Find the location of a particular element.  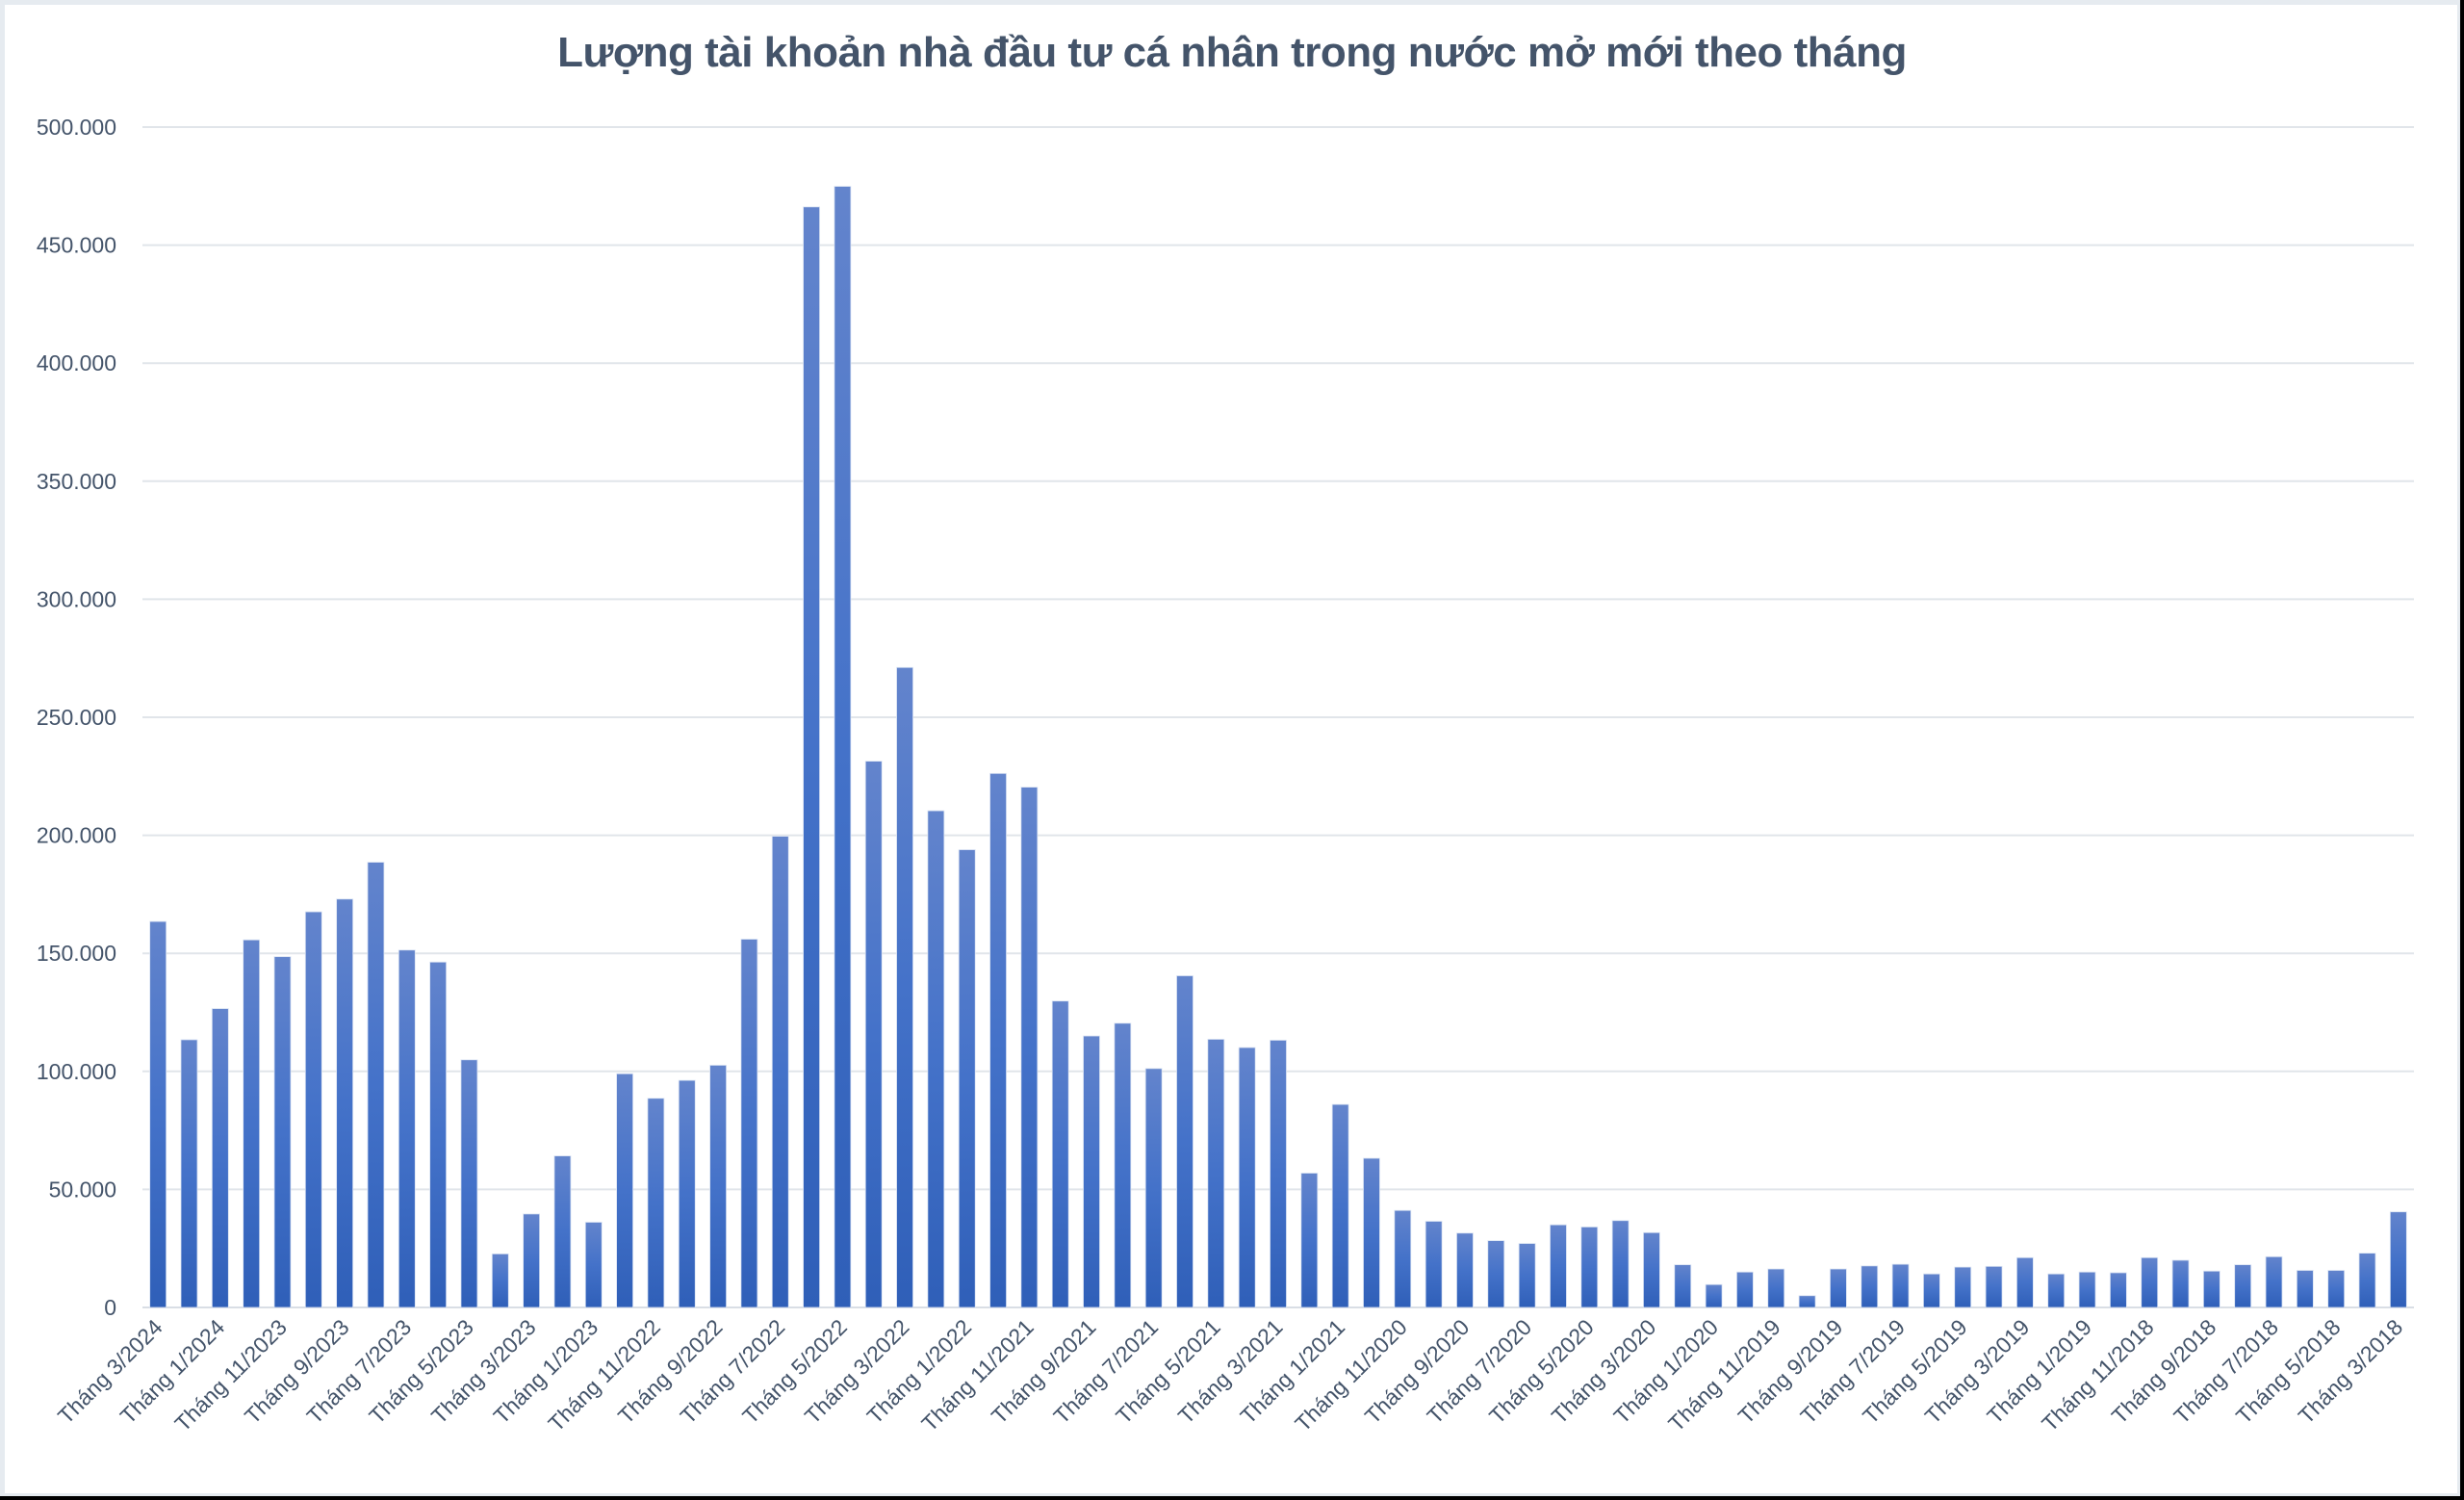

x-tick-label: Tháng 3/2024 is located at coordinates (110, 1371).